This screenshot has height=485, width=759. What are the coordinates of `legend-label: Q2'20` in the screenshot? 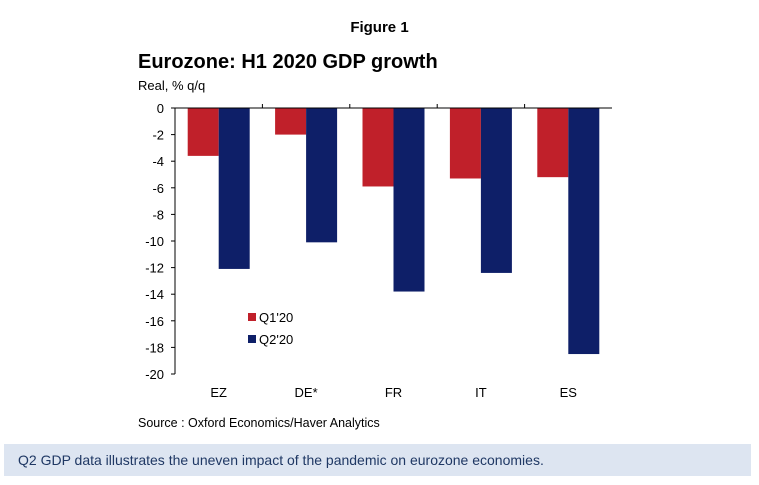 It's located at (276, 339).